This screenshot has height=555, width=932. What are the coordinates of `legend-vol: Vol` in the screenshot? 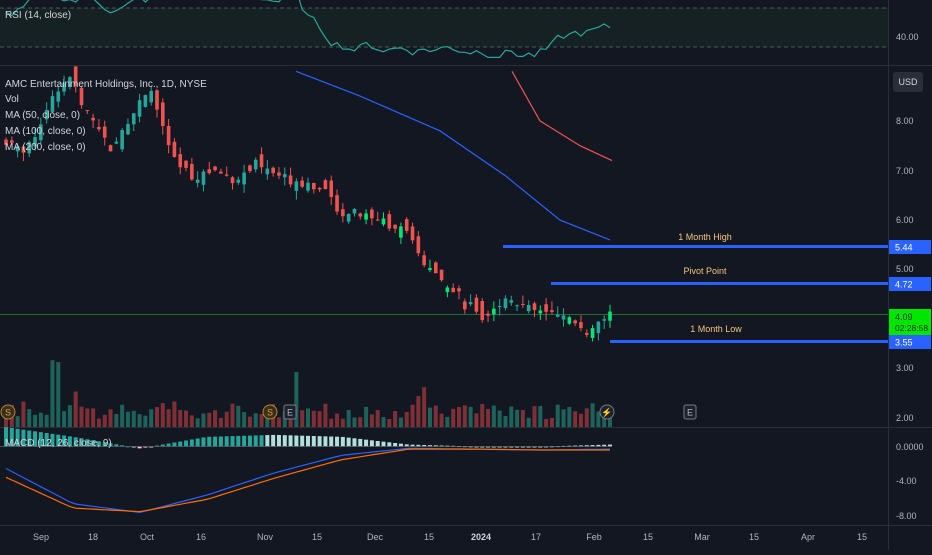 It's located at (12, 99).